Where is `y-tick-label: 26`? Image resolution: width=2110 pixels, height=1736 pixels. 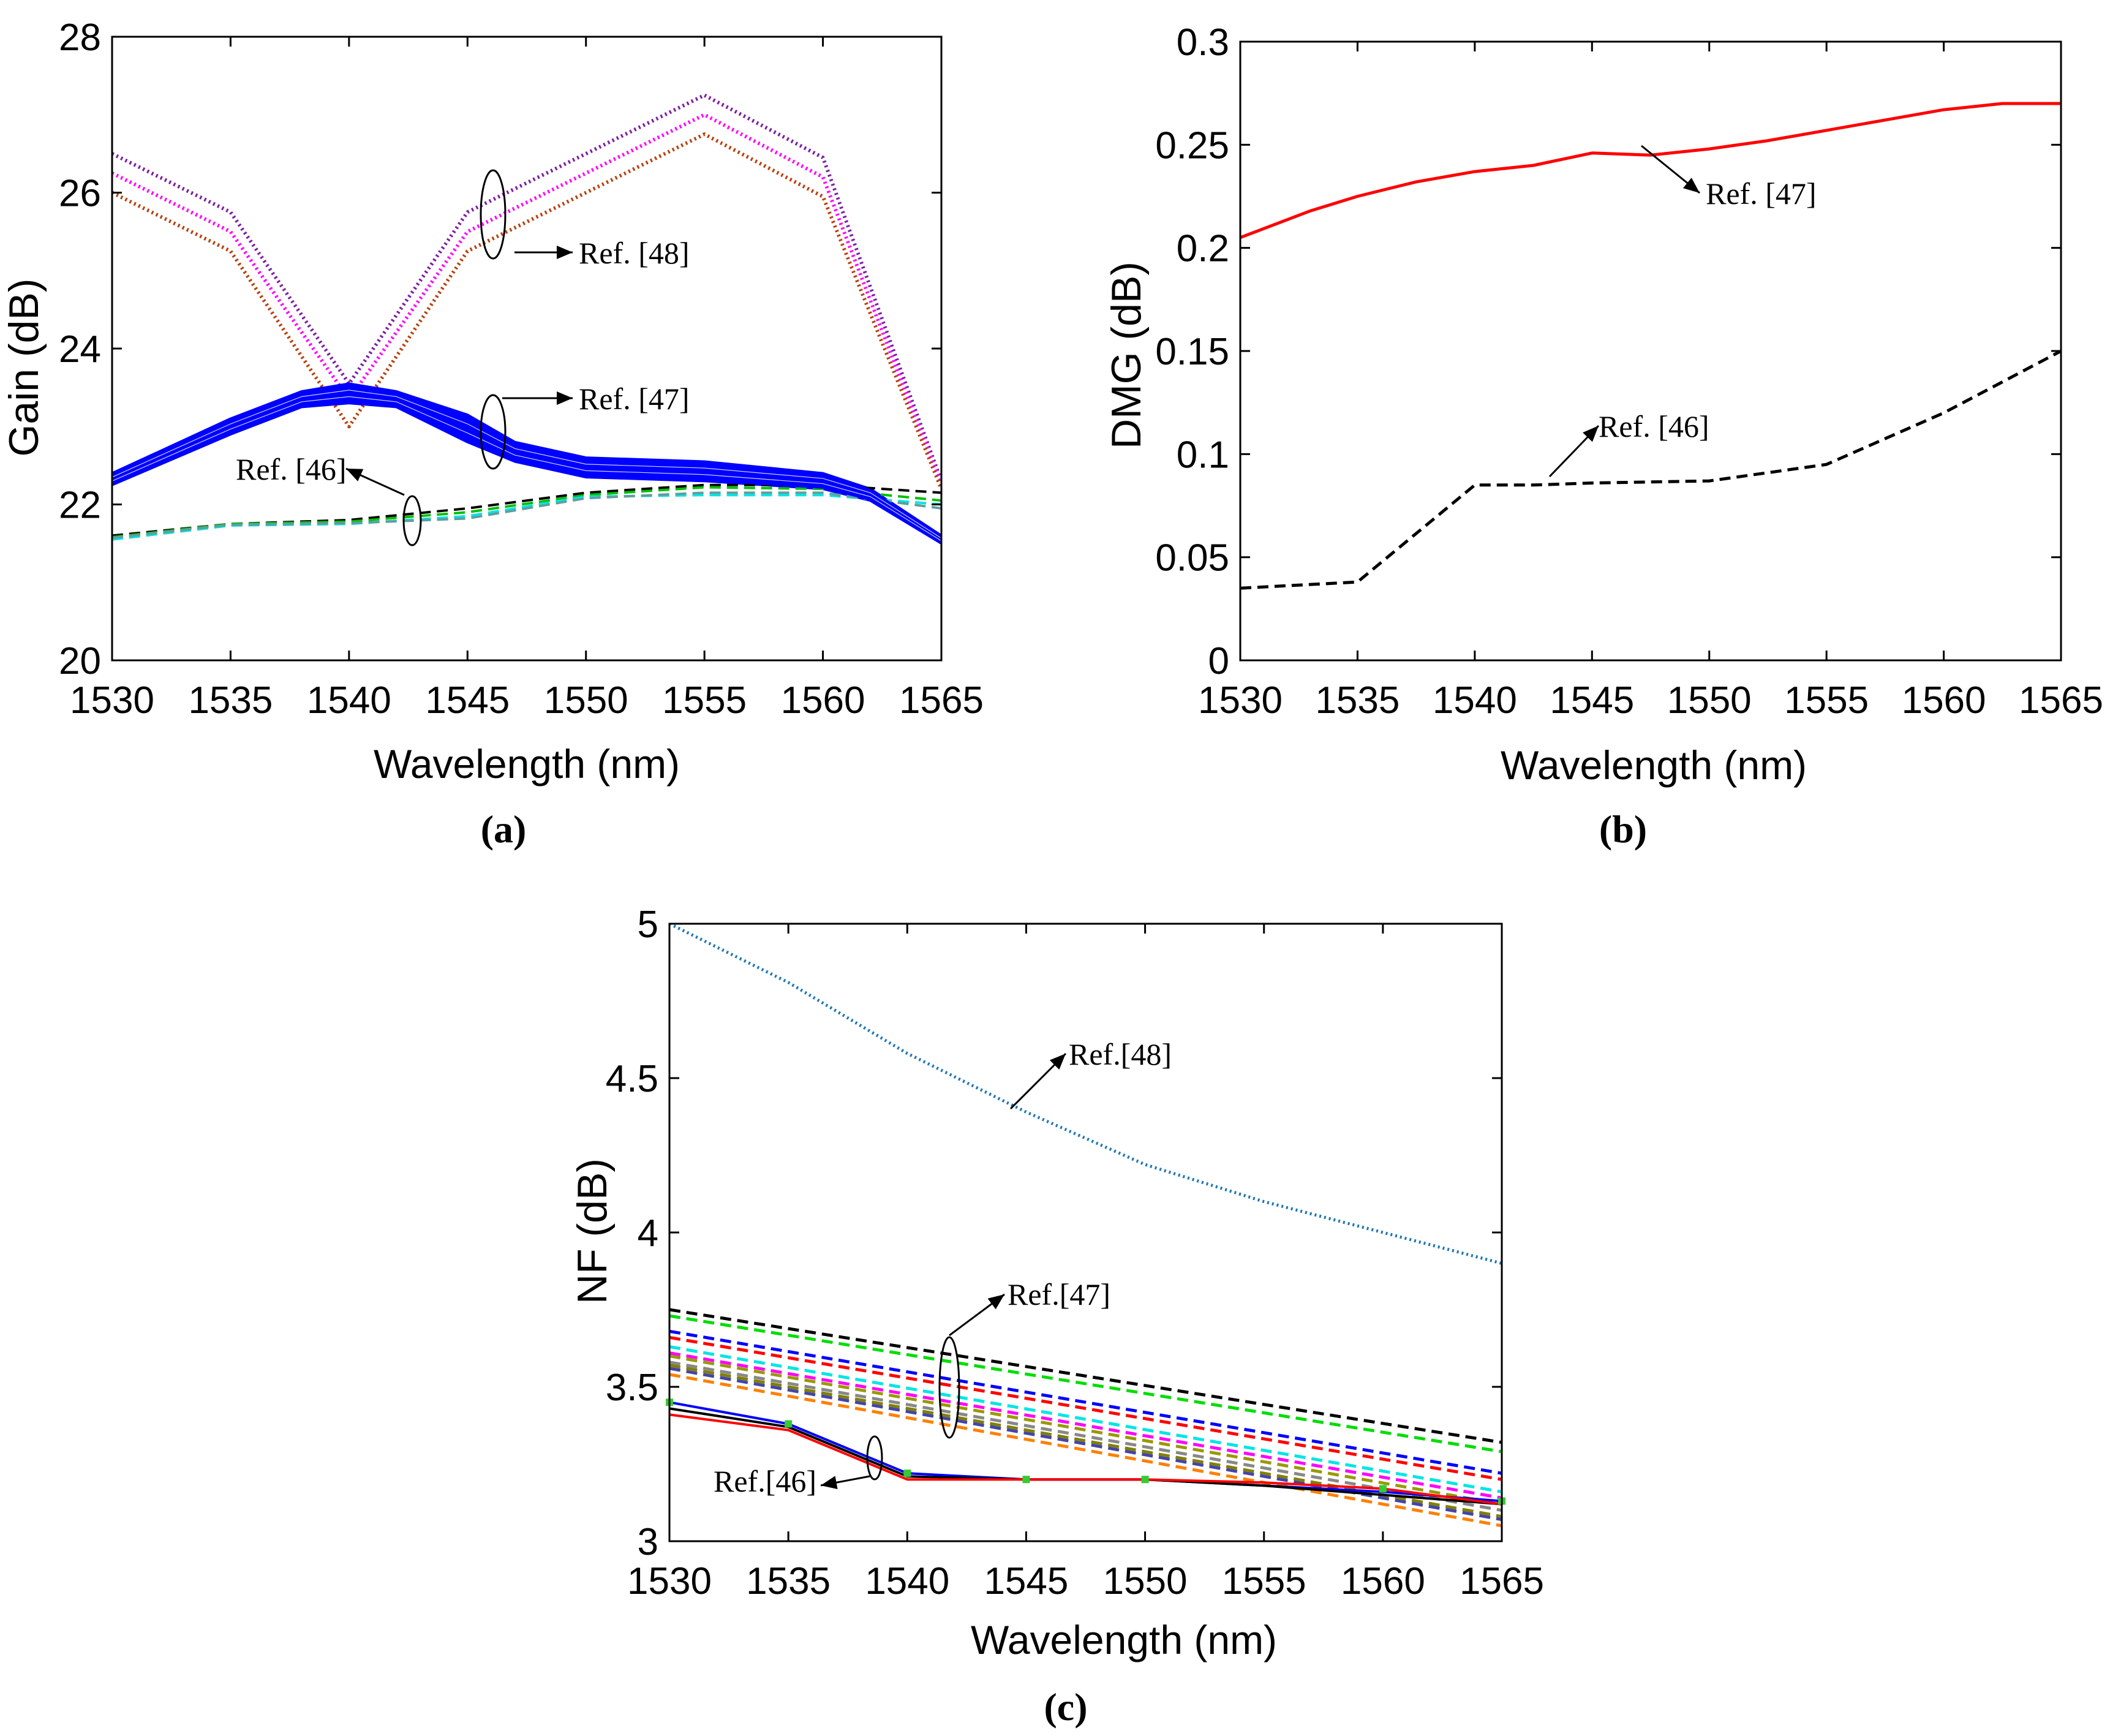
y-tick-label: 26 is located at coordinates (80, 194).